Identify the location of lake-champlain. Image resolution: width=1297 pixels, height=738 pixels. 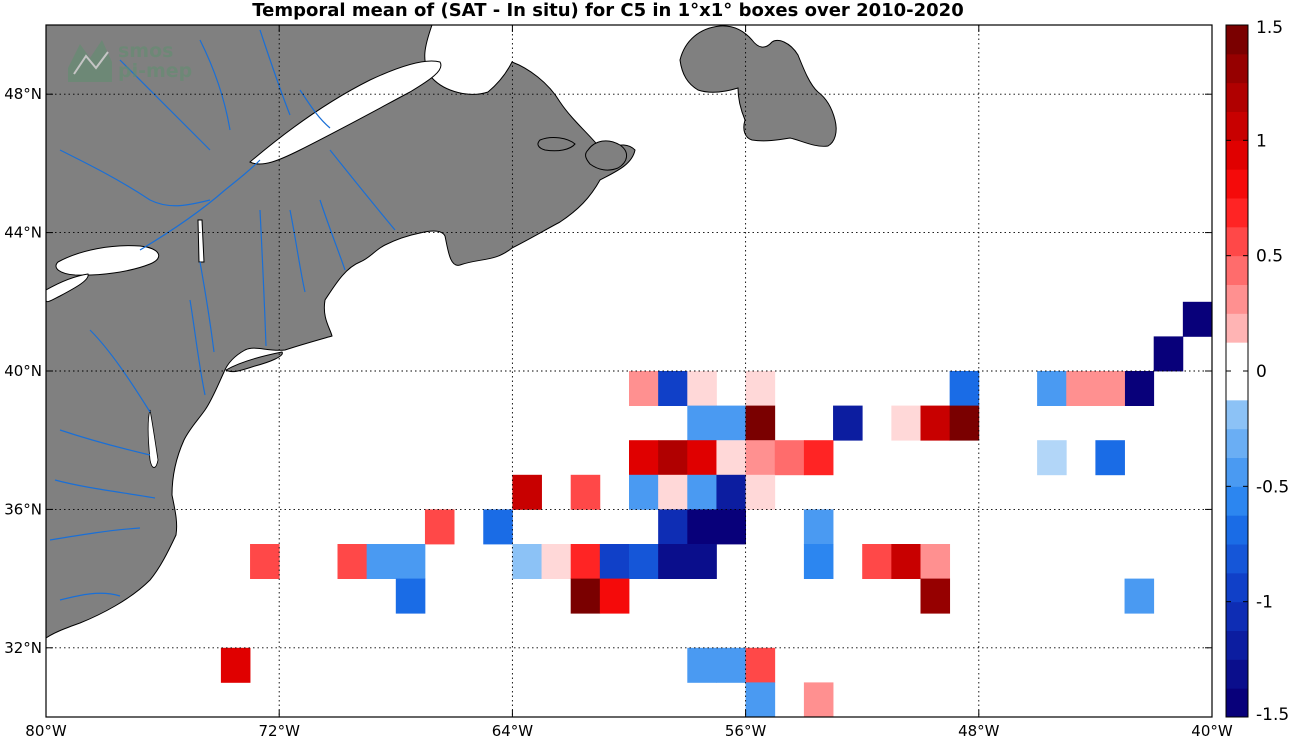
(201, 241).